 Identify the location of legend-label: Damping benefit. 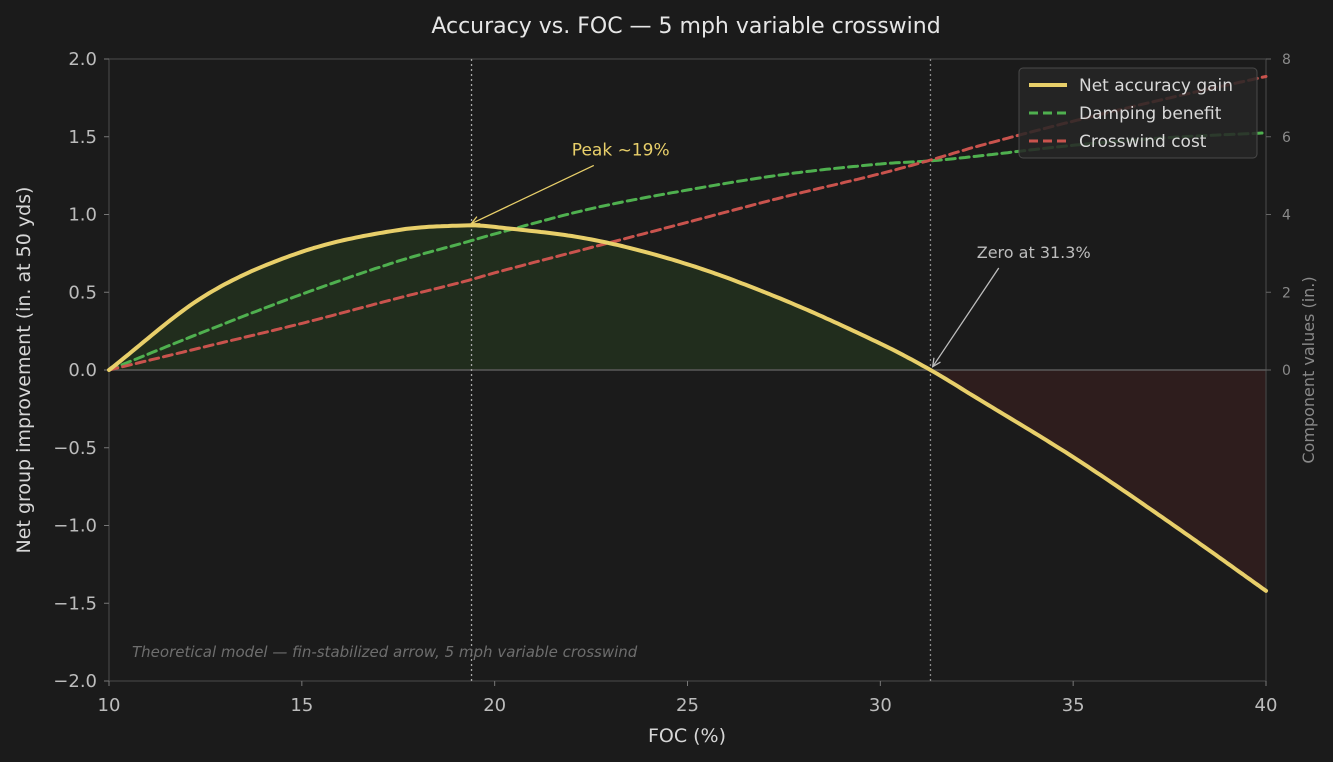
(1150, 114).